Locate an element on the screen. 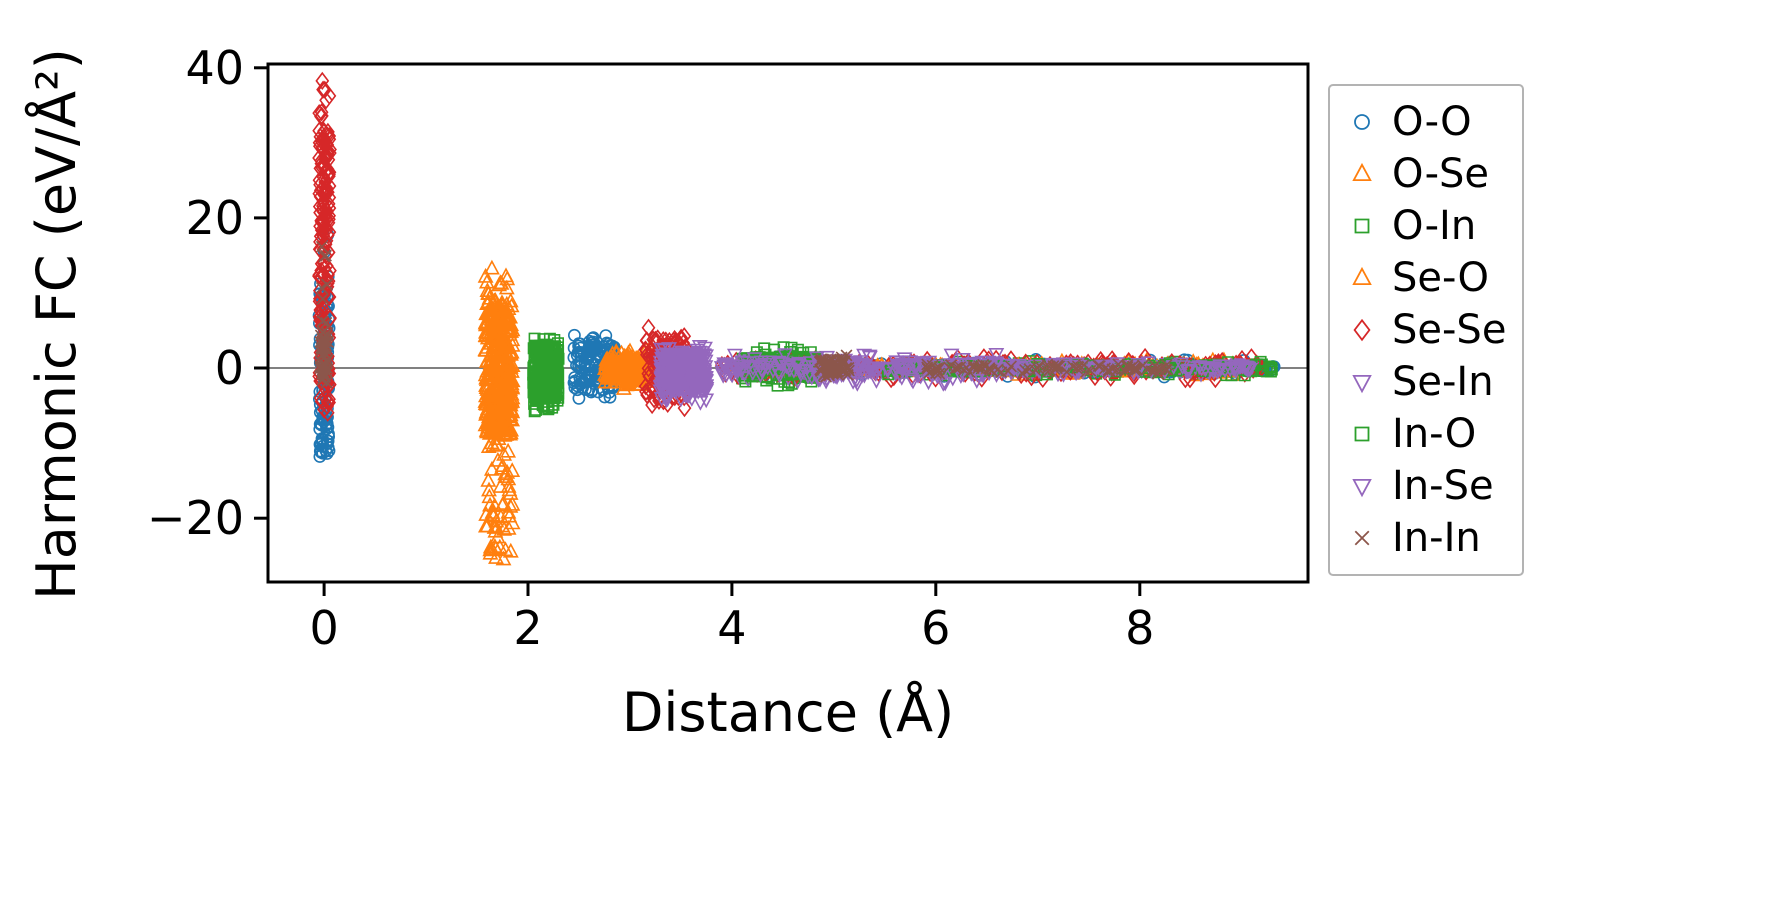 The height and width of the screenshot is (899, 1765). legend-item-In-O: In-O is located at coordinates (1432, 434).